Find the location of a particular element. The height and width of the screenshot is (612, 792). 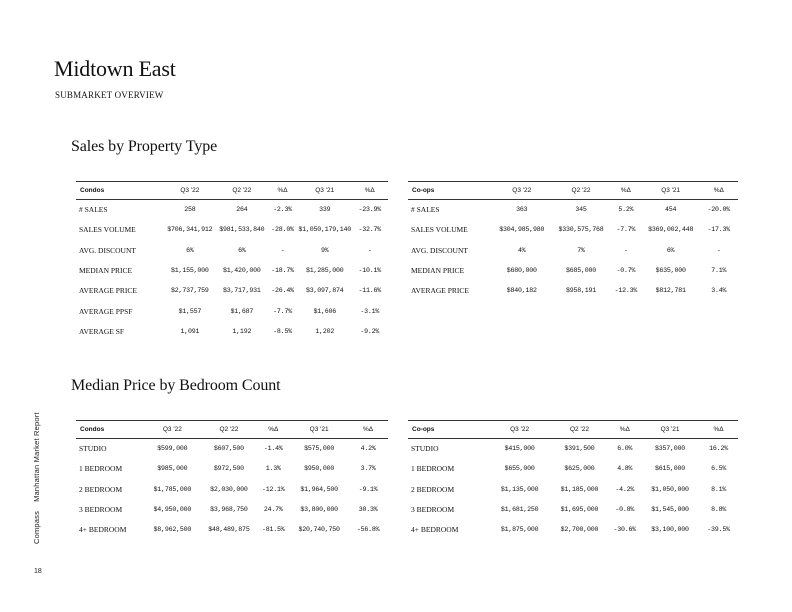

table-cell: $1,695,000 is located at coordinates (579, 510).